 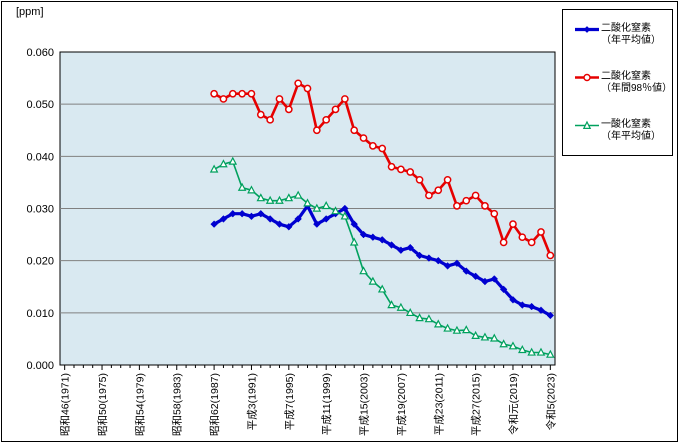 I want to click on legend-item-no2-annual-average: 二酸化窒素 （年平均値）, so click(x=617, y=35).